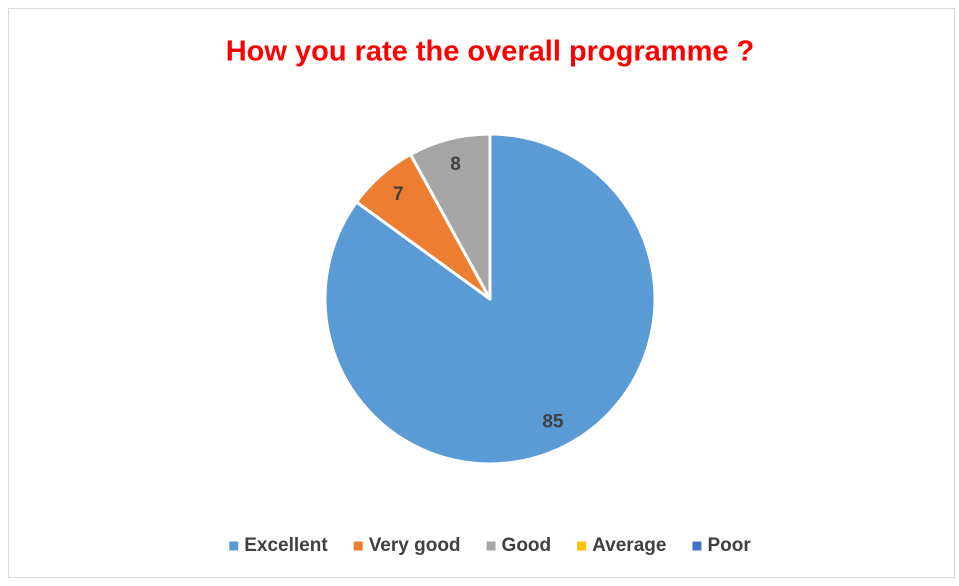 The image size is (959, 586). I want to click on legend-label: Good, so click(527, 545).